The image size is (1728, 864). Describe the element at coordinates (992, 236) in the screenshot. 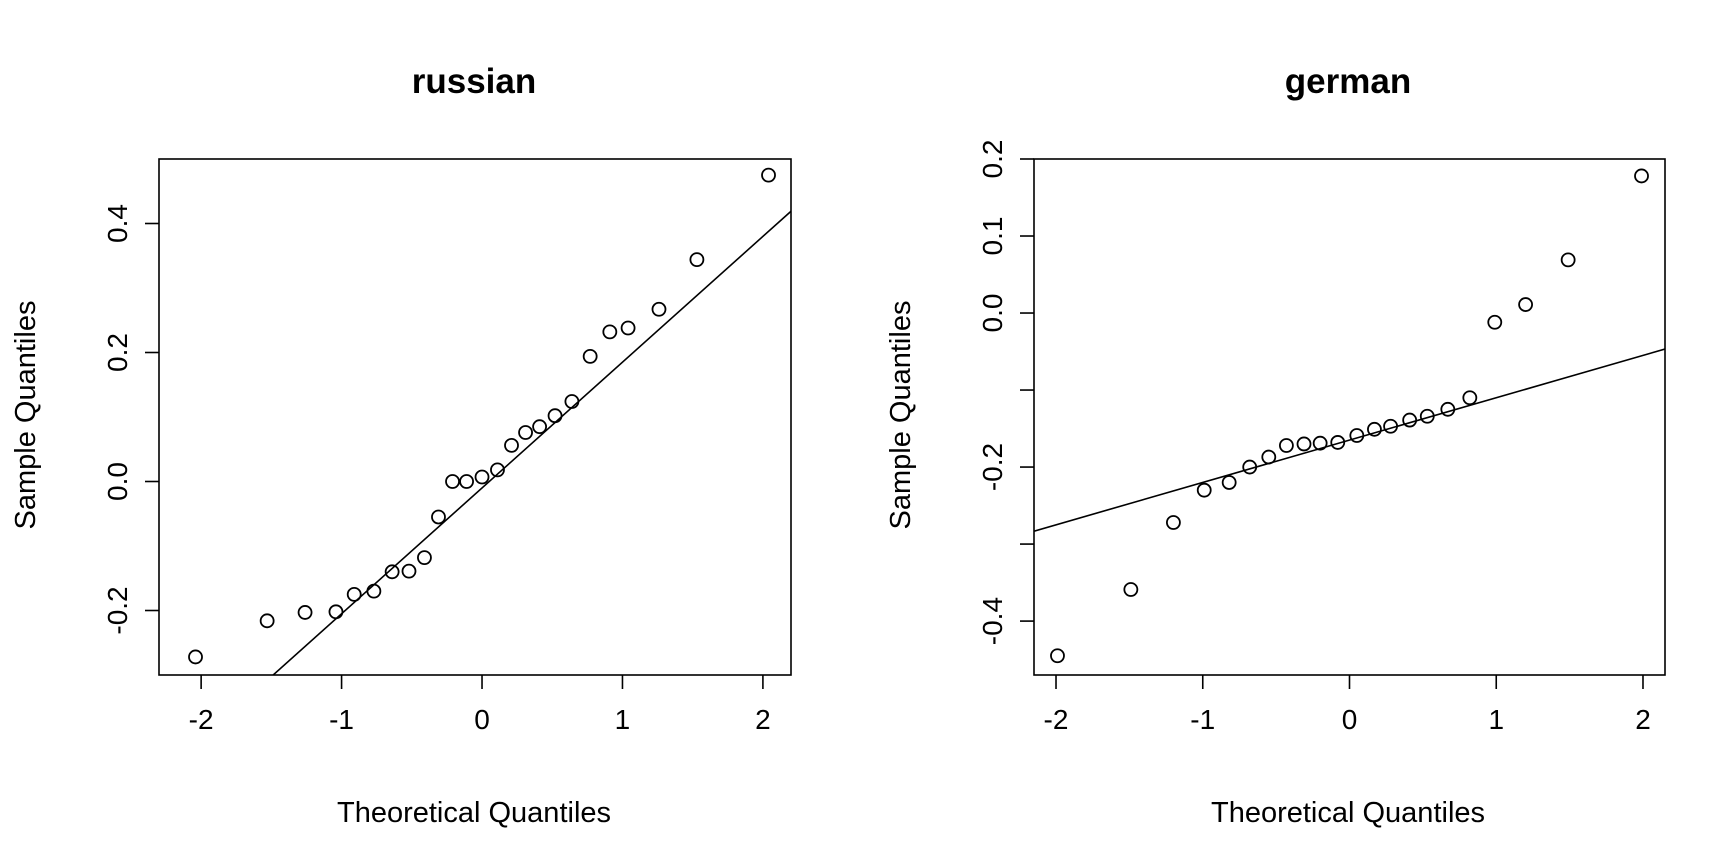

I see `y-tick-label: 0.1` at that location.